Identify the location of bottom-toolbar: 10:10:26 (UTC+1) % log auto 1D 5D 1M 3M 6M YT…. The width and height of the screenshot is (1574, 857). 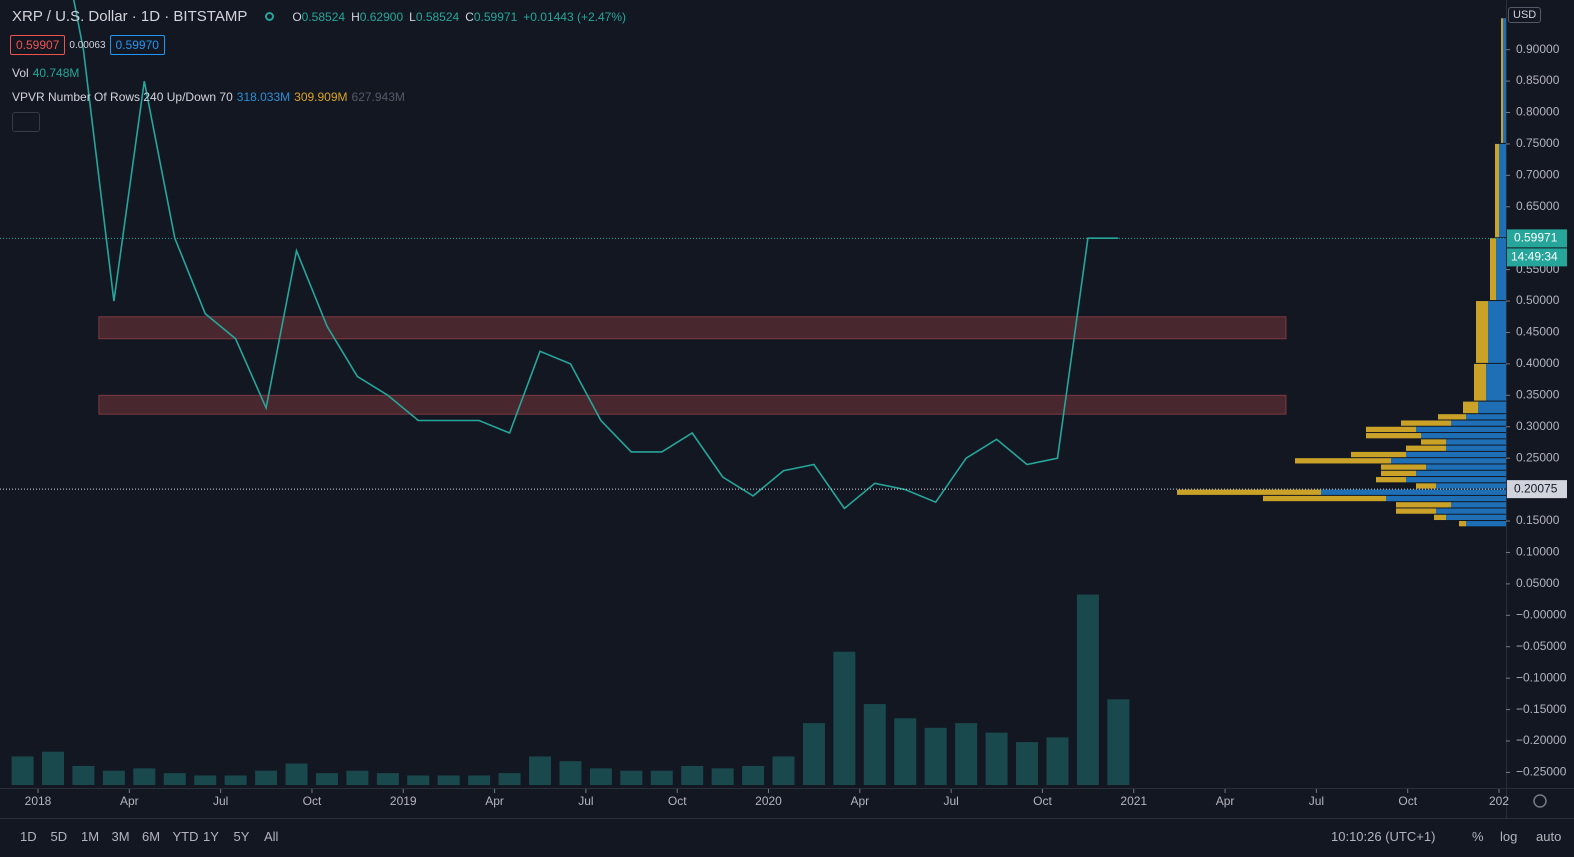
(787, 837).